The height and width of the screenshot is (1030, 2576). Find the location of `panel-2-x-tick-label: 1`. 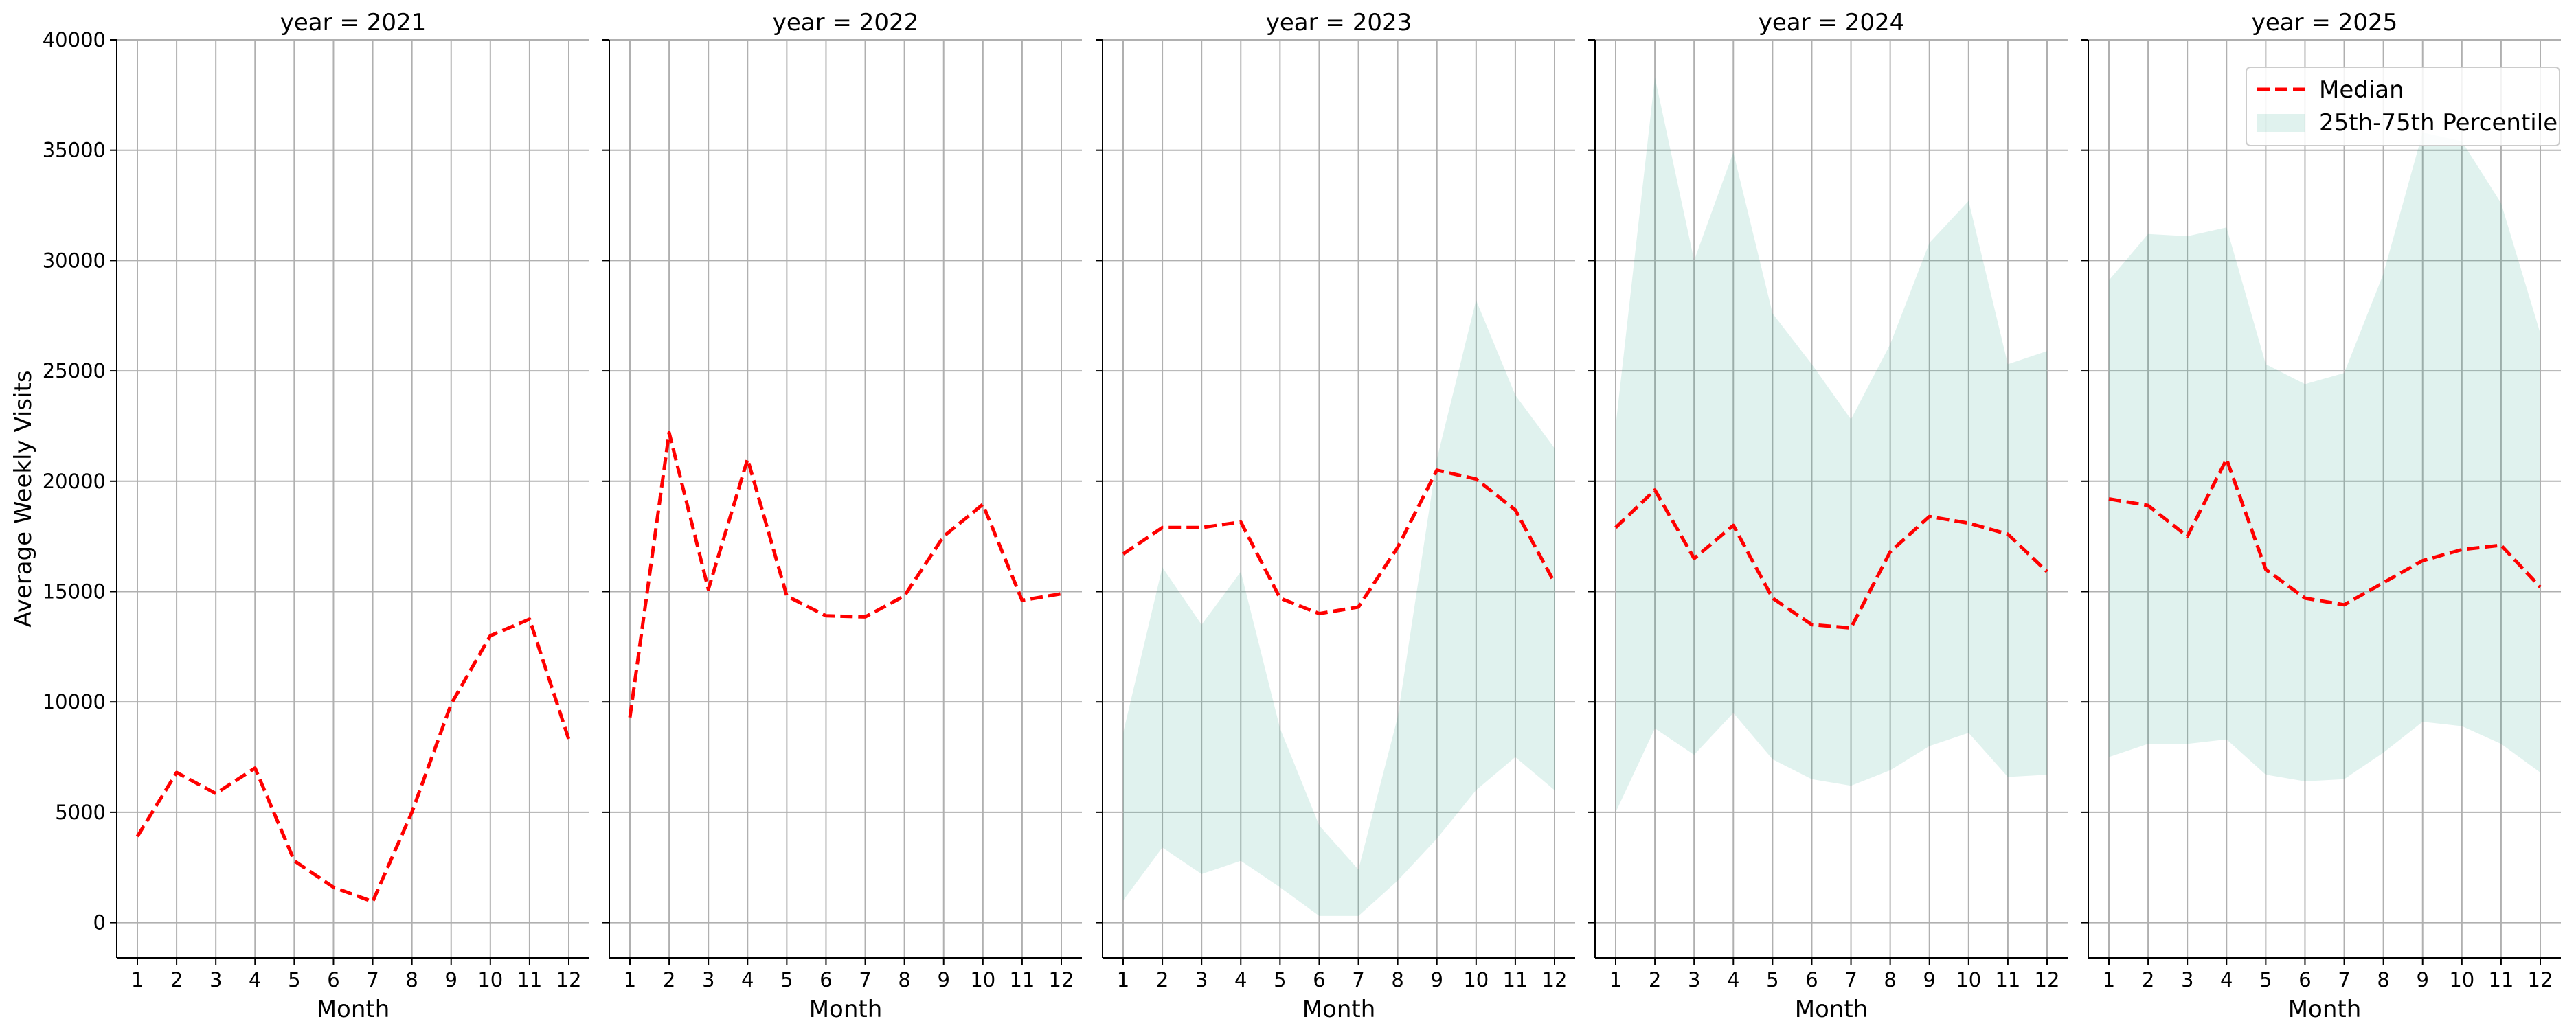

panel-2-x-tick-label: 1 is located at coordinates (630, 980).